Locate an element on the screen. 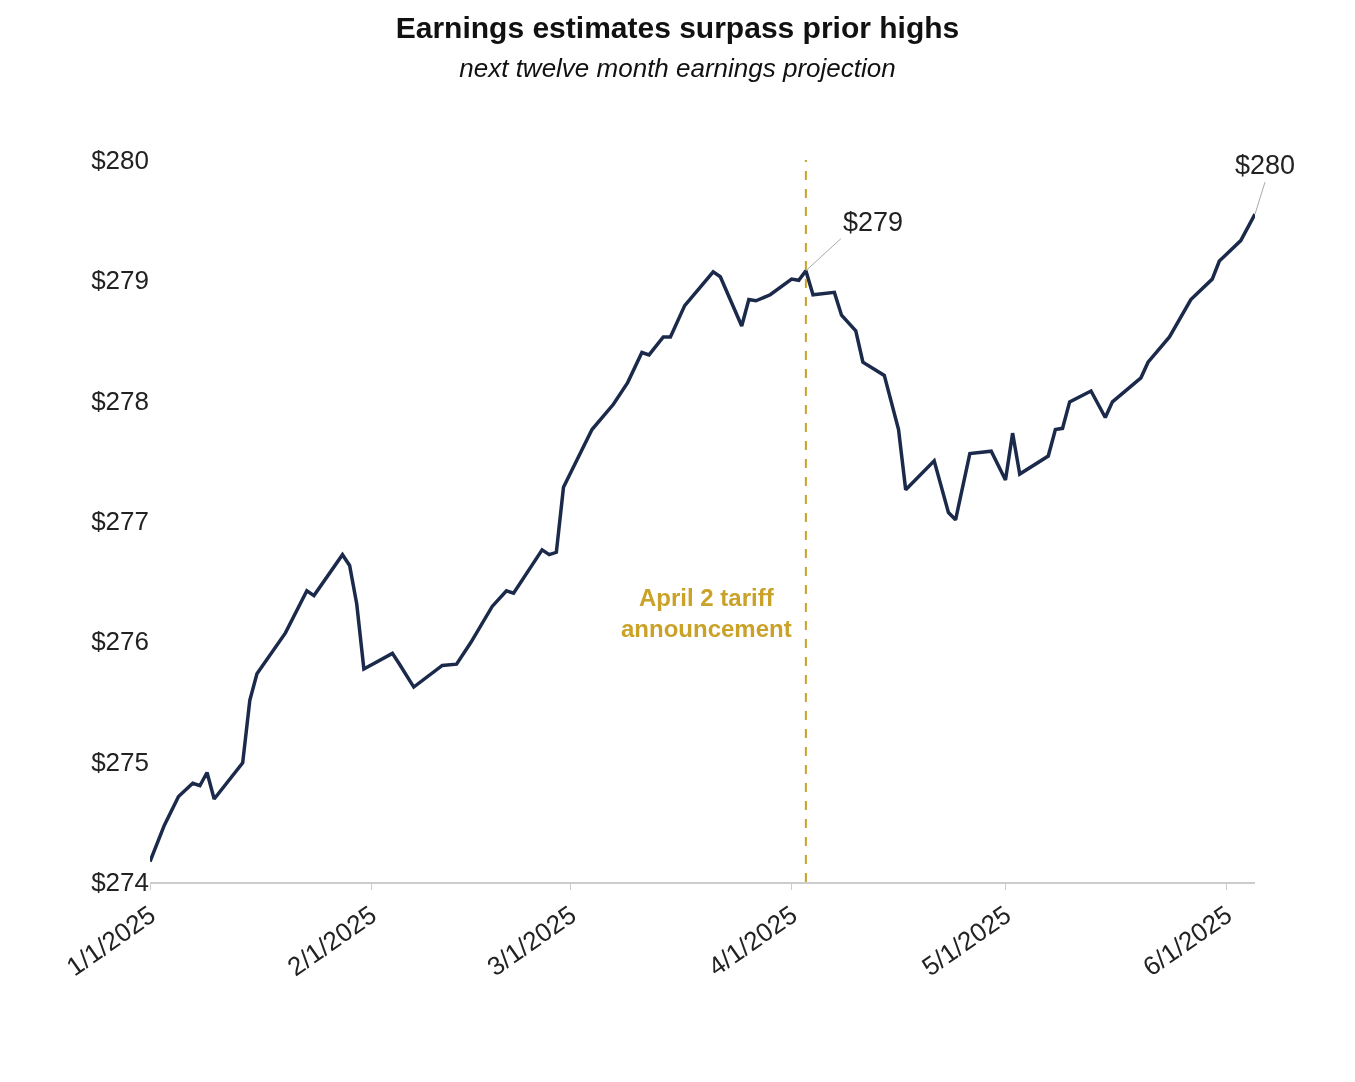 This screenshot has width=1355, height=1082. ref-line-label: April 2 tariff announcement is located at coordinates (706, 613).